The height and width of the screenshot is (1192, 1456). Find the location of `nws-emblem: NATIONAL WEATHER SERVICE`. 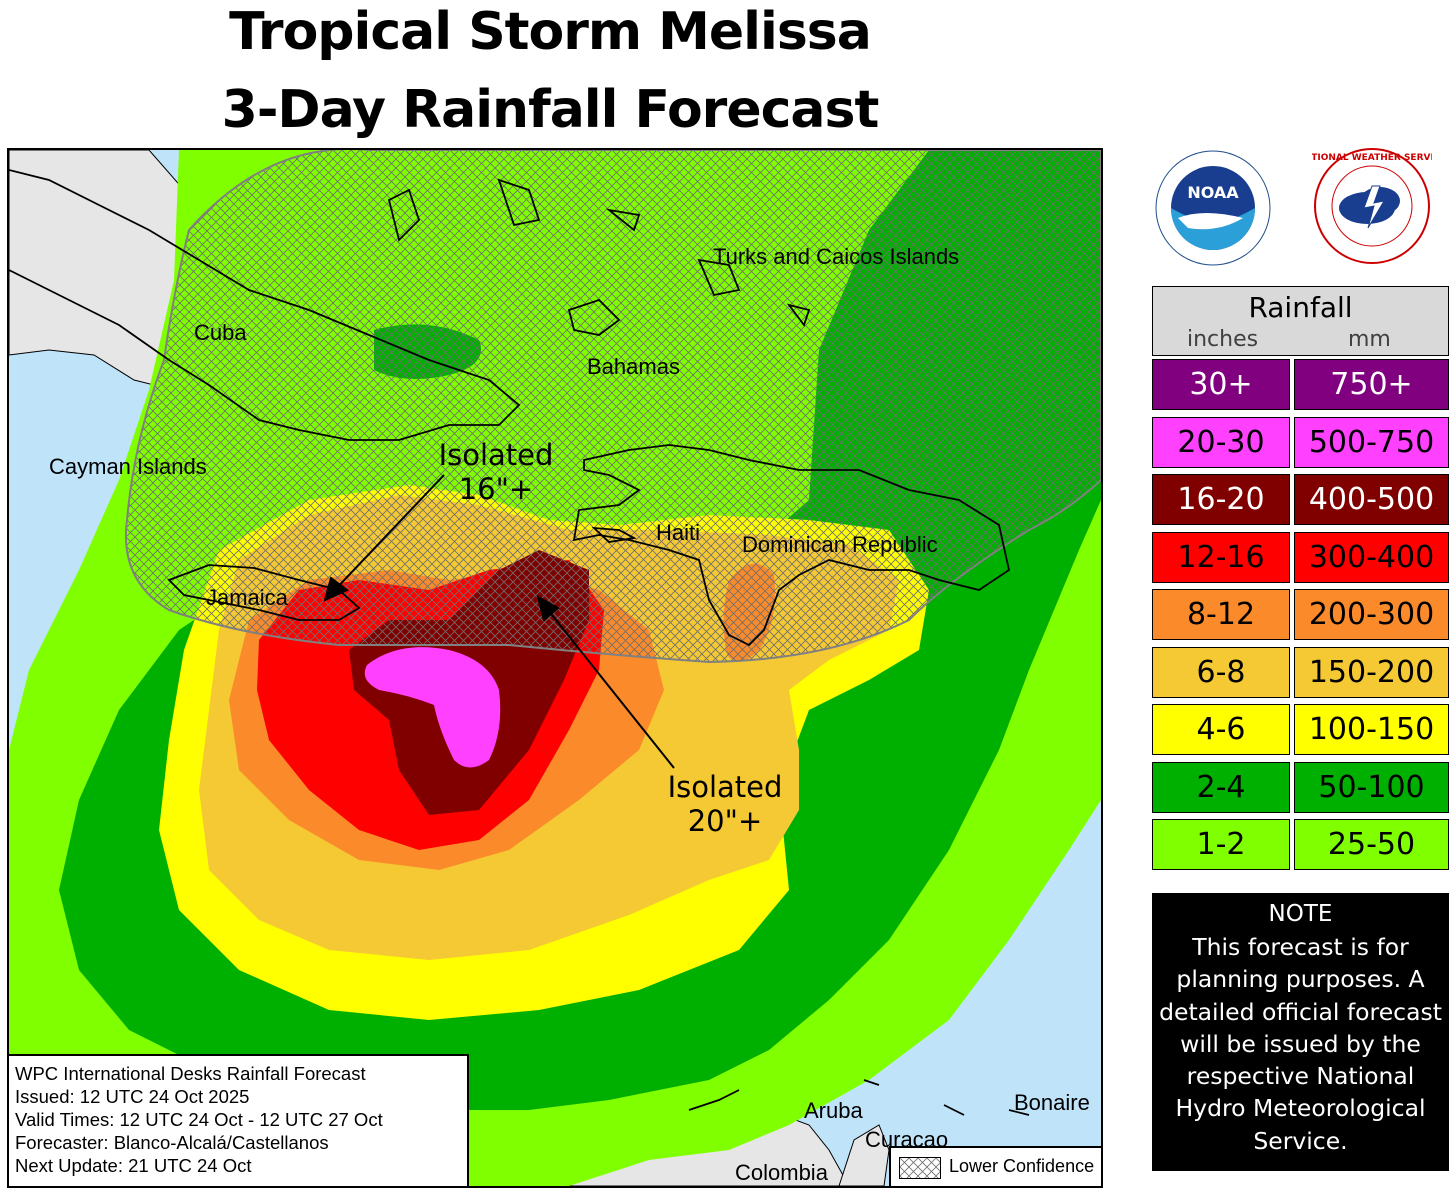

nws-emblem: NATIONAL WEATHER SERVICE is located at coordinates (1372, 206).